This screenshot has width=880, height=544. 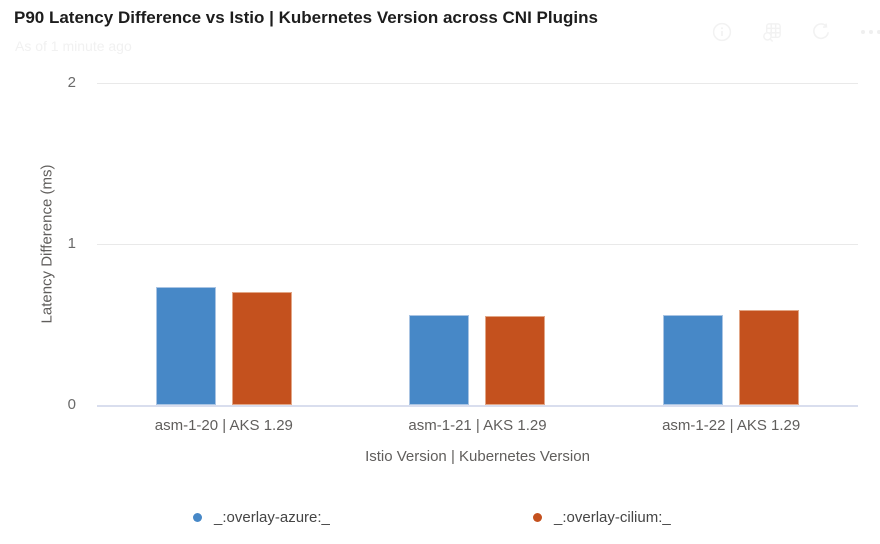 I want to click on legend-item: _:overlay-cilium:_, so click(x=602, y=517).